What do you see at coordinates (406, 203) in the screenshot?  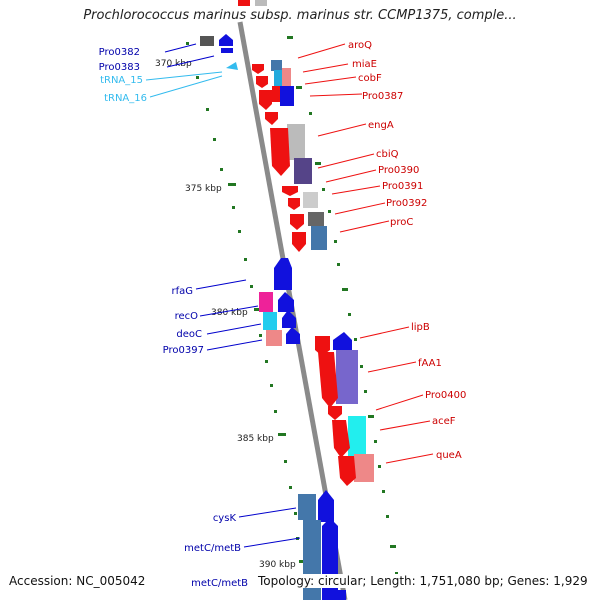 I see `gene-label: Pro0392` at bounding box center [406, 203].